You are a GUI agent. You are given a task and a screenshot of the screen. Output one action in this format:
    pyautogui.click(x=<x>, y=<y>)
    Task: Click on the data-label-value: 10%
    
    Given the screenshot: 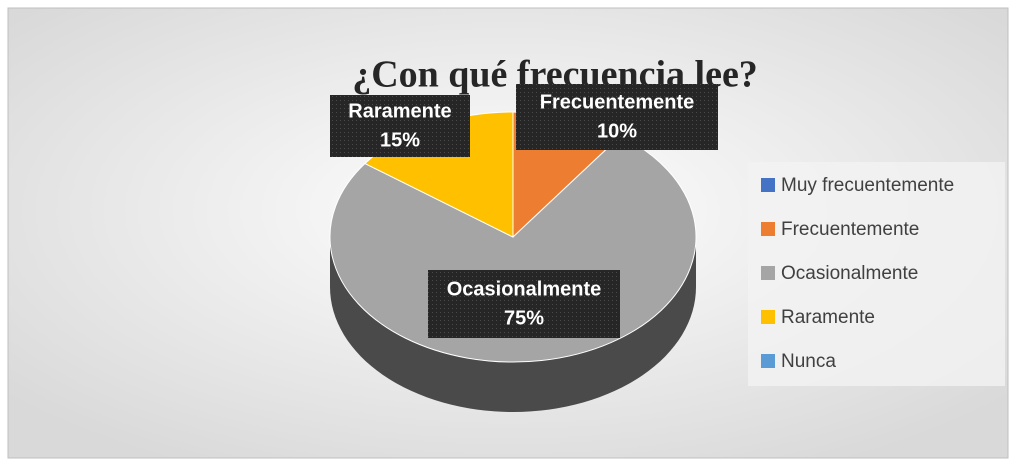 What is the action you would take?
    pyautogui.click(x=617, y=131)
    